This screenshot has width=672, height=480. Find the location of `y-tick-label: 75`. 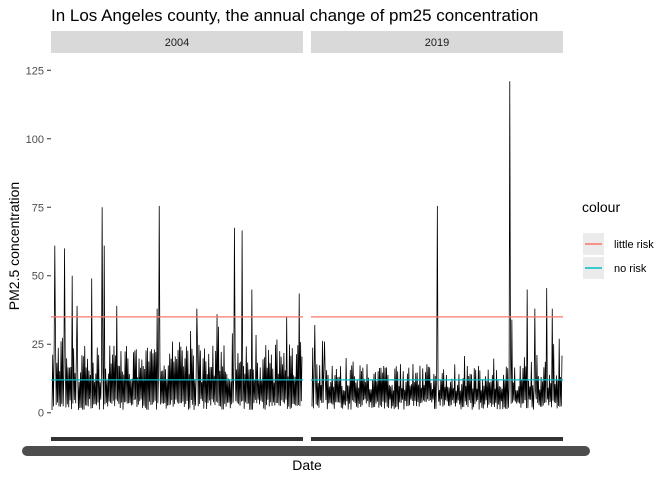

y-tick-label: 75 is located at coordinates (38, 208).